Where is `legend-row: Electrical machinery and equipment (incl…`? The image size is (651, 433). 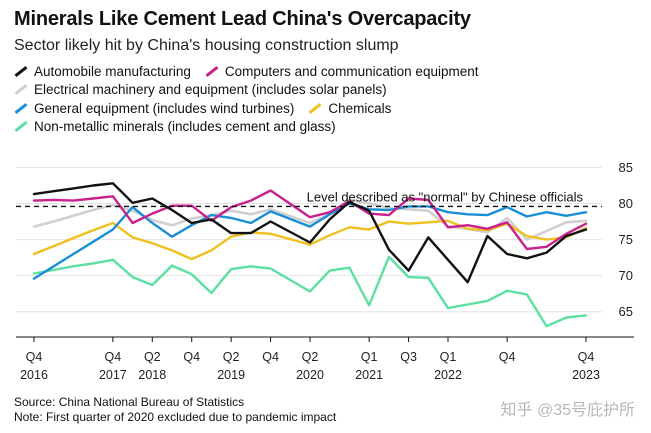
legend-row: Electrical machinery and equipment (incl… is located at coordinates (324, 90).